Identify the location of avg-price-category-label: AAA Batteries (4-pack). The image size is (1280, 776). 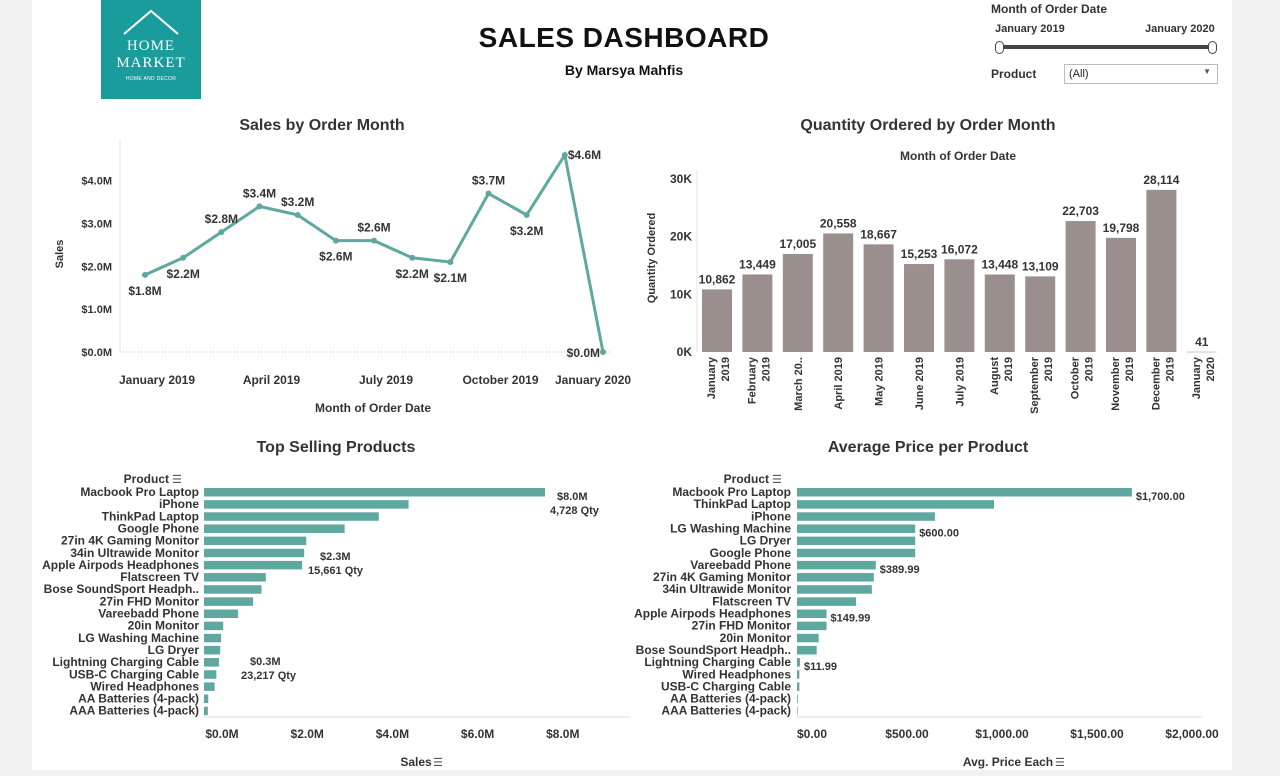
(726, 711).